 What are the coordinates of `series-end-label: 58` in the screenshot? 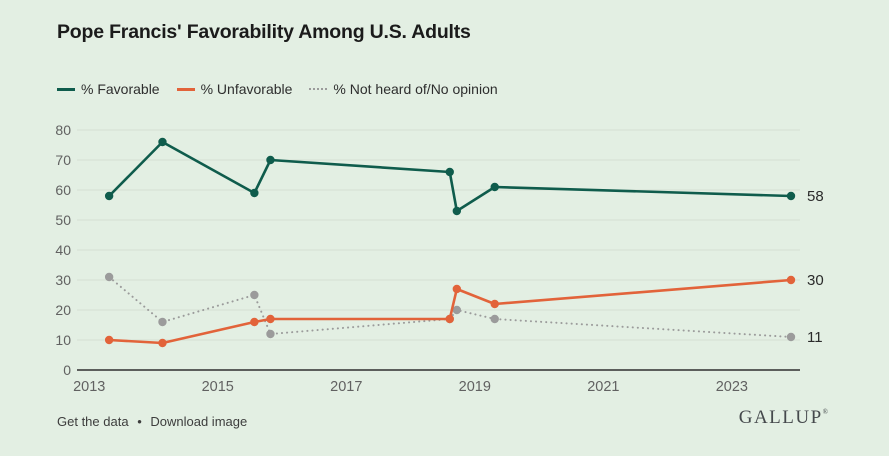 It's located at (815, 196).